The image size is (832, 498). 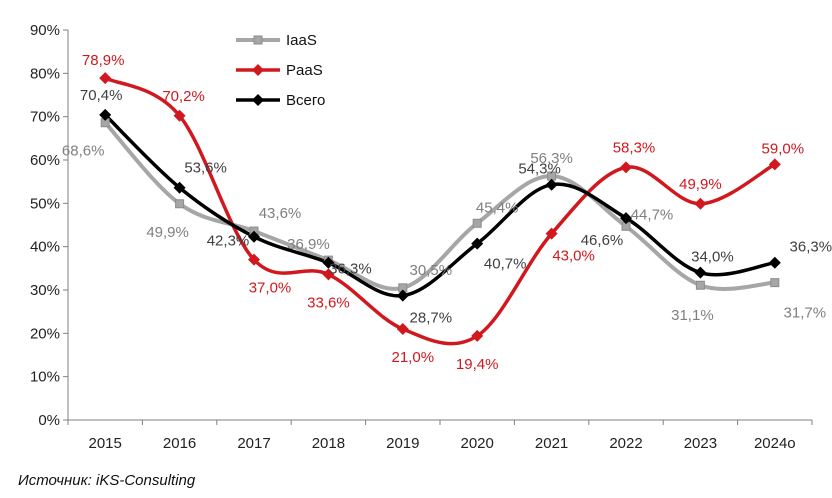 What do you see at coordinates (45, 333) in the screenshot?
I see `y-tick-label: 20%` at bounding box center [45, 333].